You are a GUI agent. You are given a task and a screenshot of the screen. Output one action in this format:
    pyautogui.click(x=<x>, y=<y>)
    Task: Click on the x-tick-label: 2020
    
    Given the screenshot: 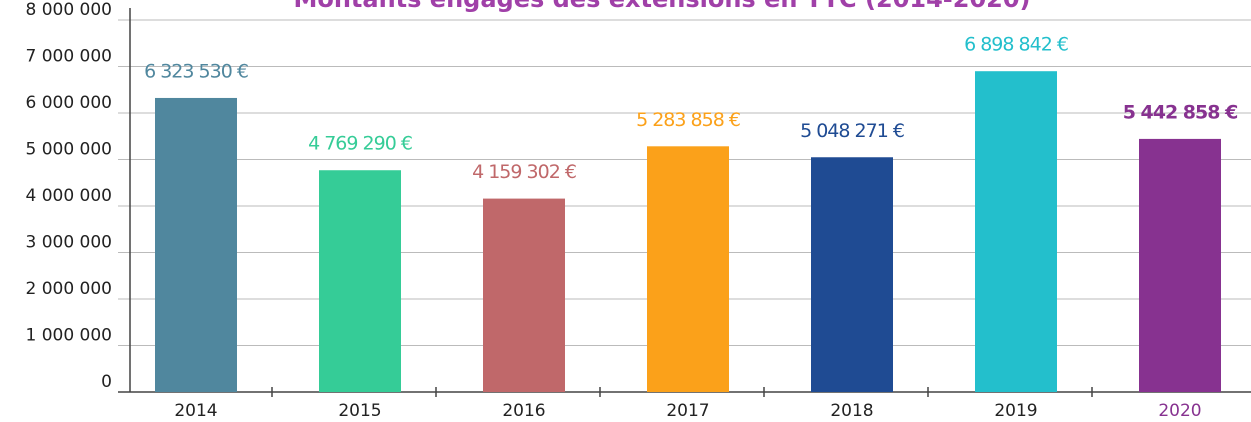 What is the action you would take?
    pyautogui.click(x=1179, y=411)
    